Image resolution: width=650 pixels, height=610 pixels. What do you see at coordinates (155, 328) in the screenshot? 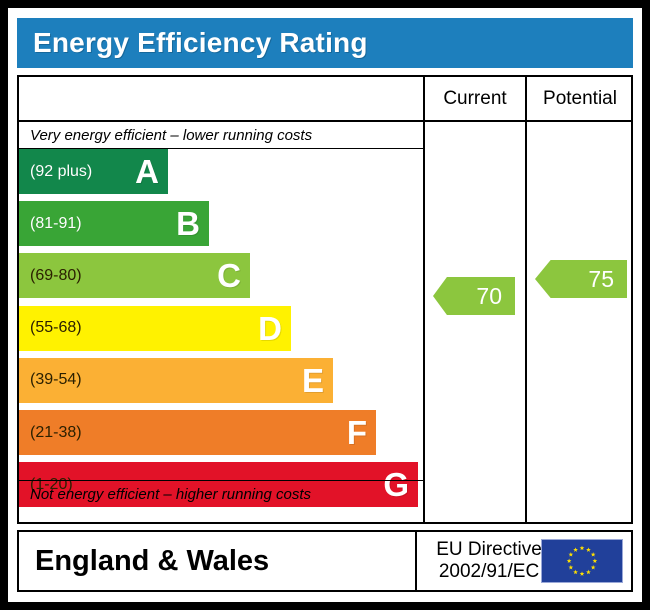
I see `rating-band-d: (55-68) D` at bounding box center [155, 328].